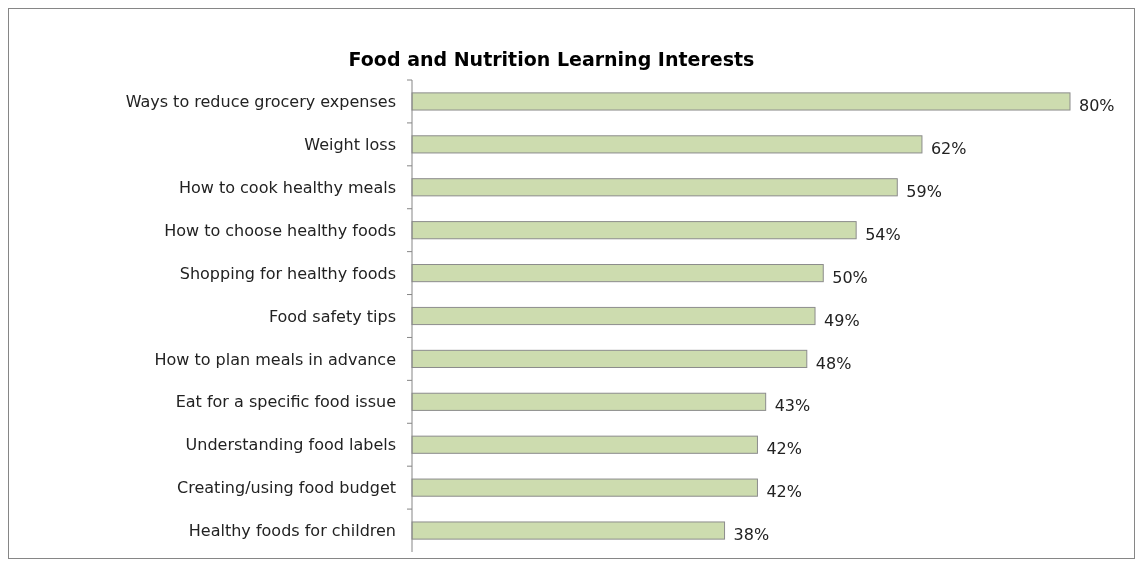 This screenshot has width=1143, height=567. Describe the element at coordinates (290, 445) in the screenshot. I see `y-tick-label: Understanding food labels` at that location.